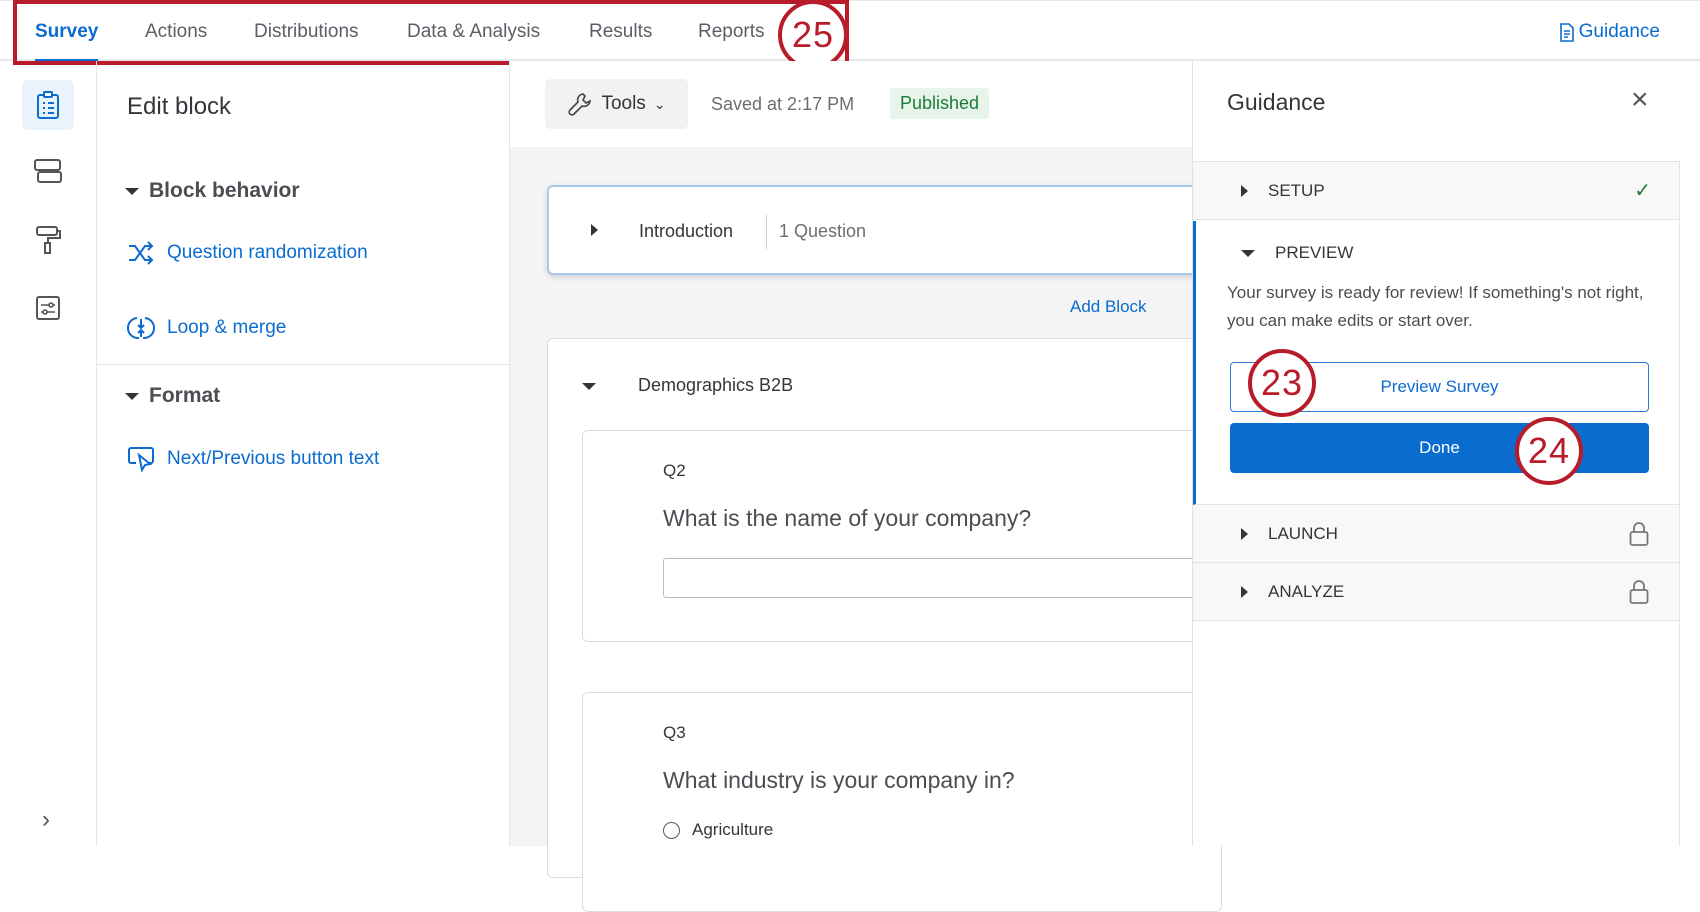 The image size is (1700, 912). What do you see at coordinates (1619, 31) in the screenshot?
I see `guidance-link-label: Guidance` at bounding box center [1619, 31].